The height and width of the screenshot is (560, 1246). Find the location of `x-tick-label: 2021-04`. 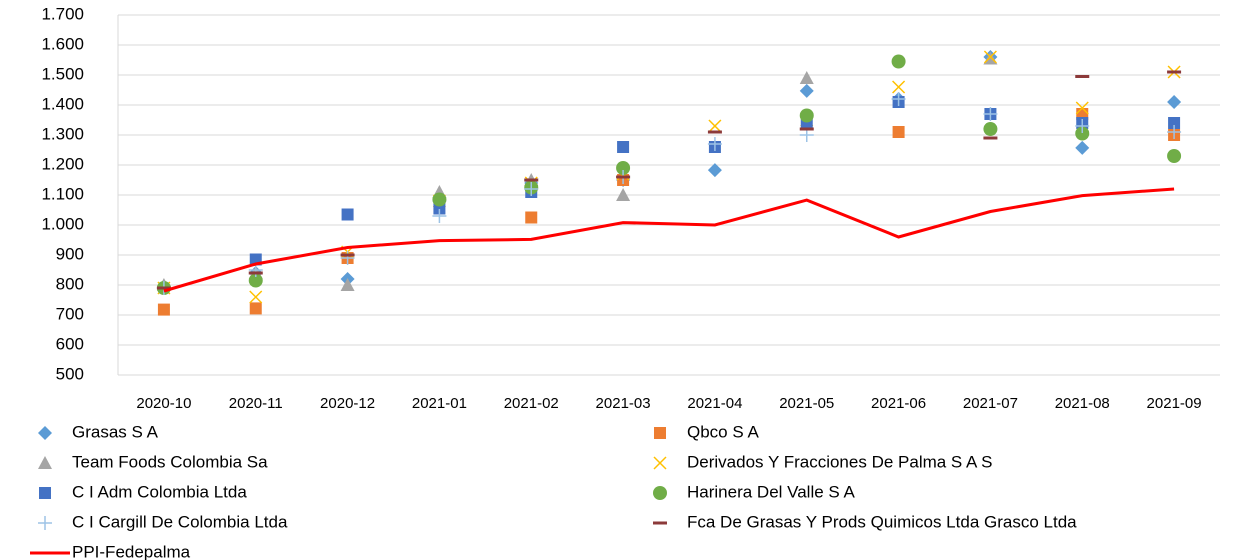

x-tick-label: 2021-04 is located at coordinates (714, 403).